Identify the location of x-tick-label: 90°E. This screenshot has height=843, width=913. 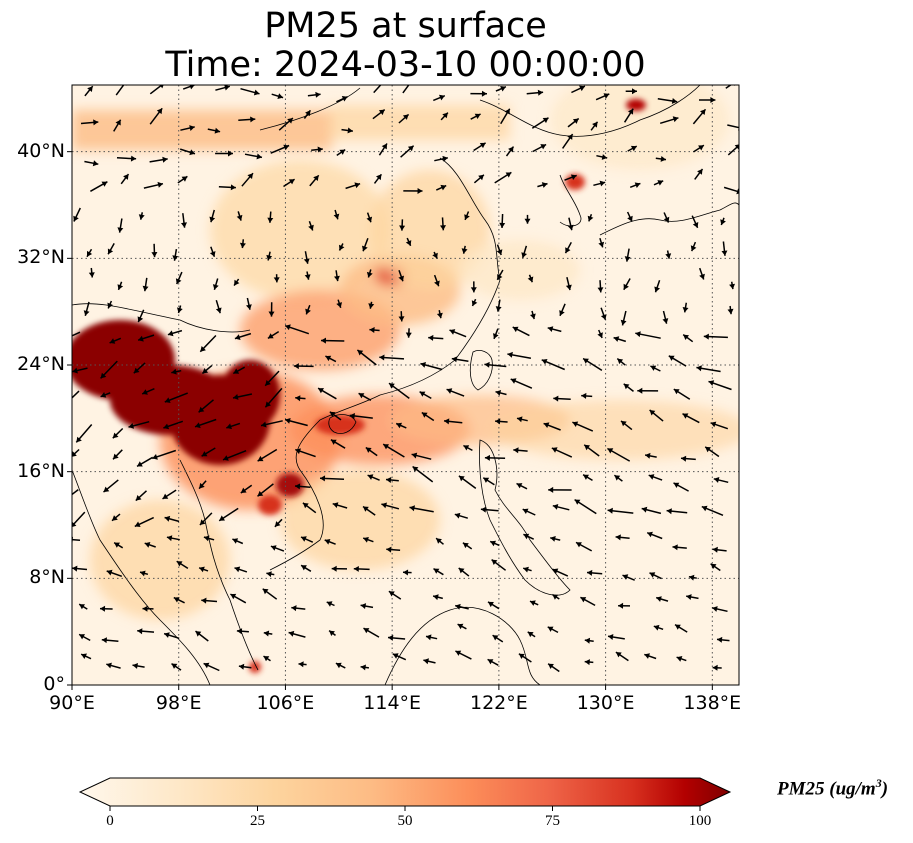
(72, 703).